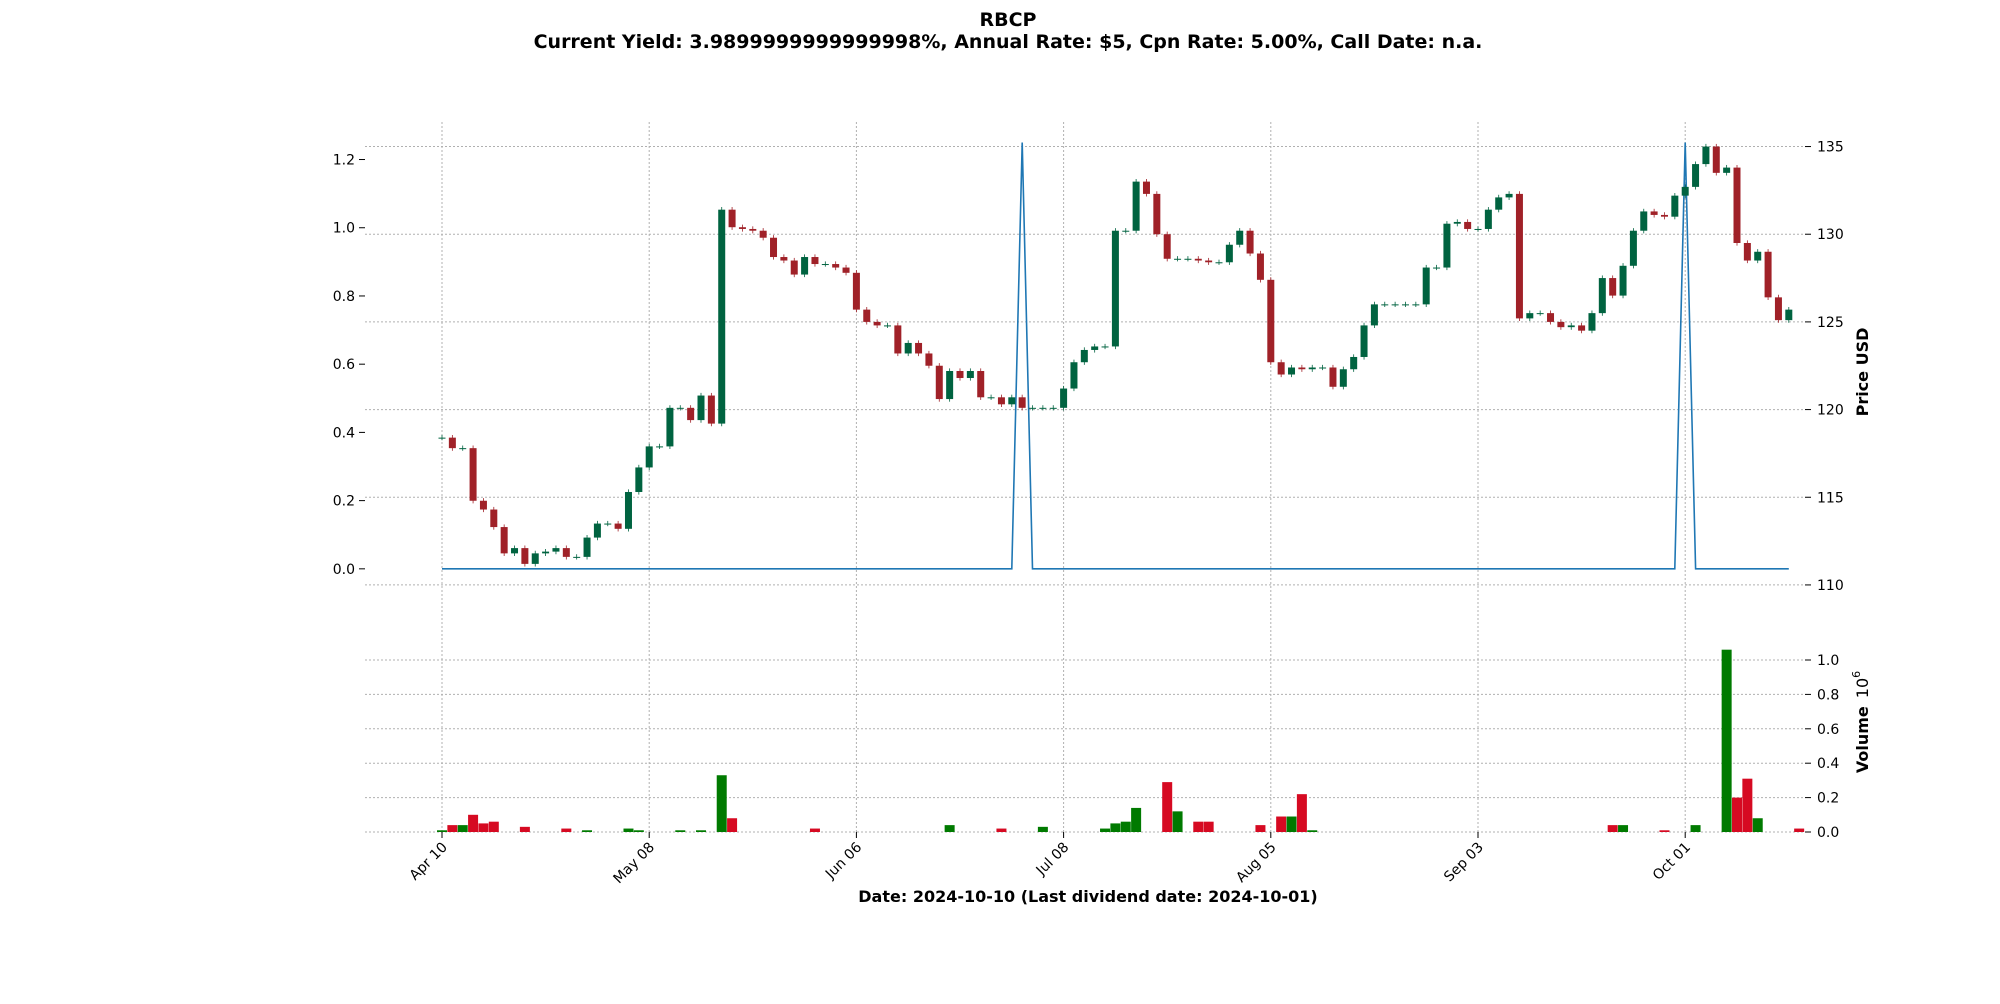 This screenshot has height=1004, width=2000. What do you see at coordinates (344, 229) in the screenshot?
I see `dividend-tick-label: 1.0` at bounding box center [344, 229].